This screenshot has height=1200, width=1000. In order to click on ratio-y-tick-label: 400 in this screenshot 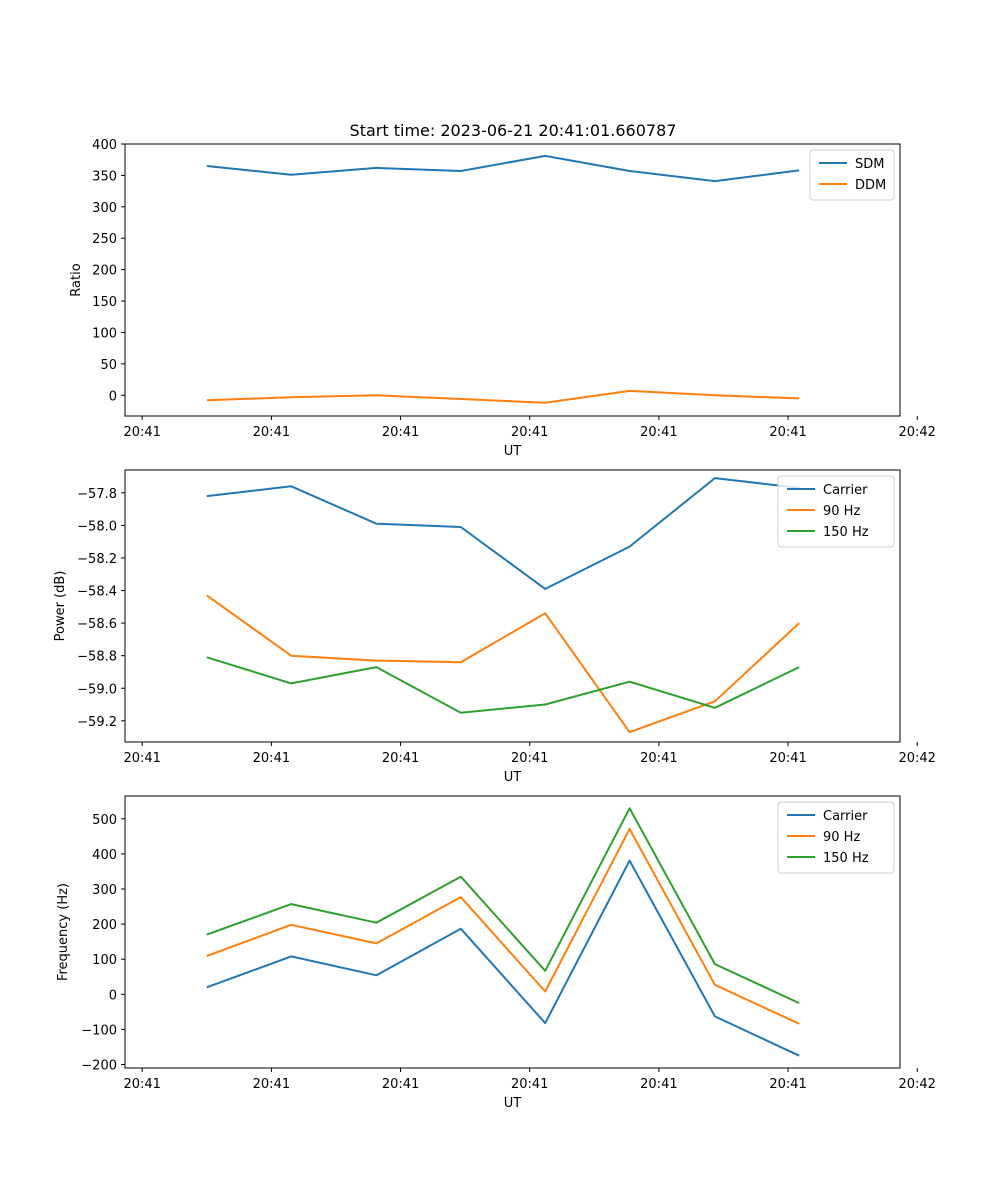, I will do `click(104, 145)`.